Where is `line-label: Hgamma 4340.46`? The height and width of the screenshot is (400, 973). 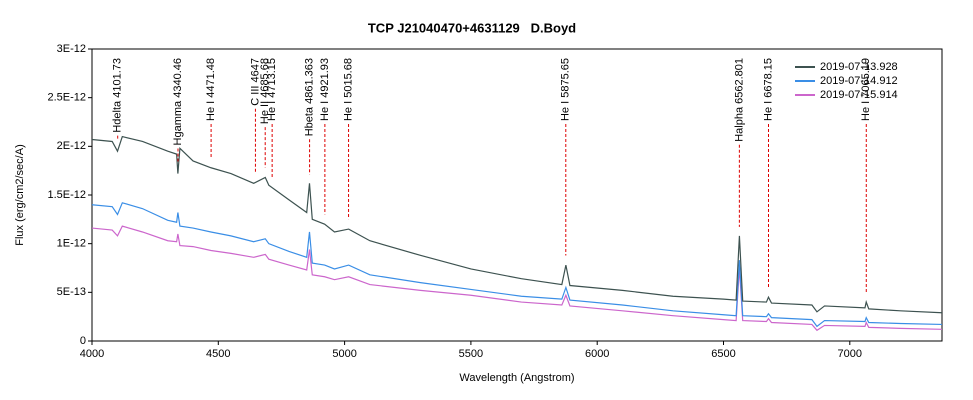
line-label: Hgamma 4340.46 is located at coordinates (178, 101).